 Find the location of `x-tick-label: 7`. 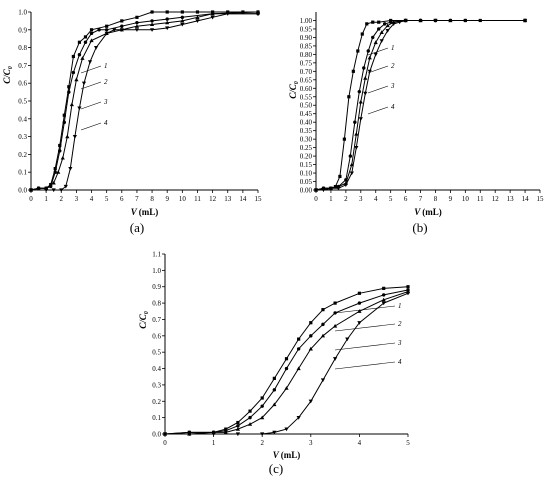

x-tick-label: 7 is located at coordinates (421, 199).